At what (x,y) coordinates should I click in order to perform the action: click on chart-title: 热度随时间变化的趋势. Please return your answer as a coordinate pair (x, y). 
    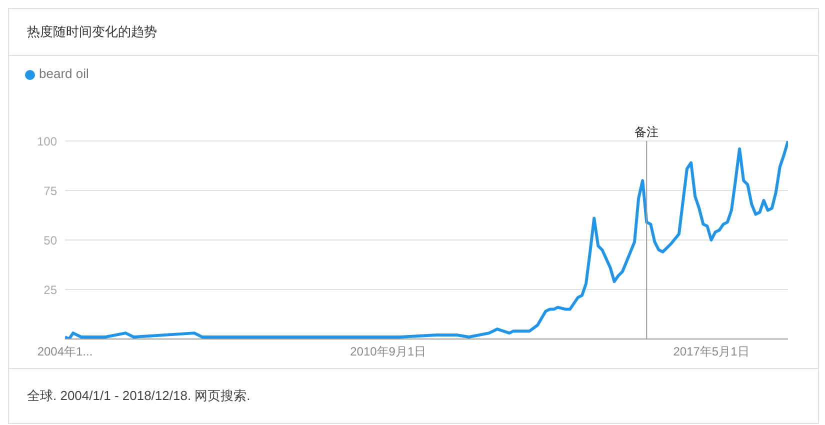
    Looking at the image, I should click on (413, 32).